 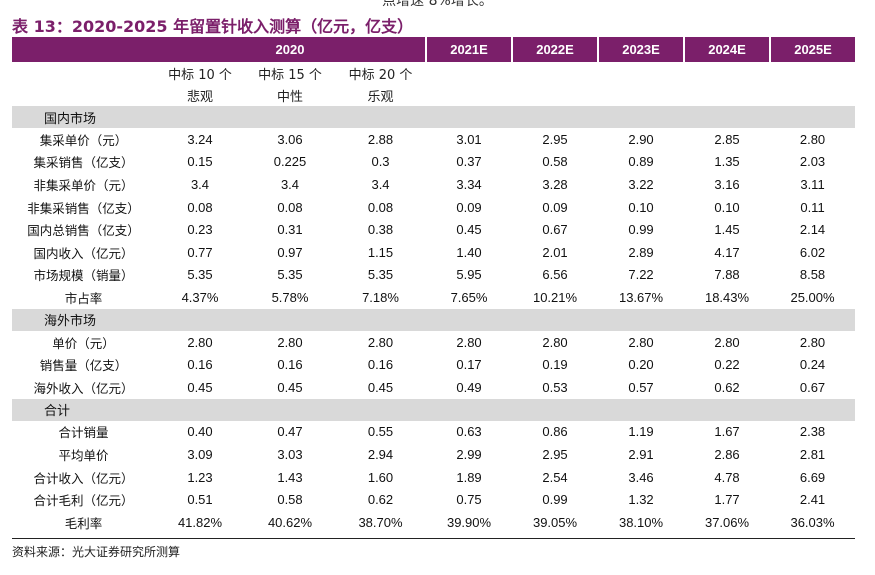 What do you see at coordinates (641, 432) in the screenshot?
I see `value-cell: 1.19` at bounding box center [641, 432].